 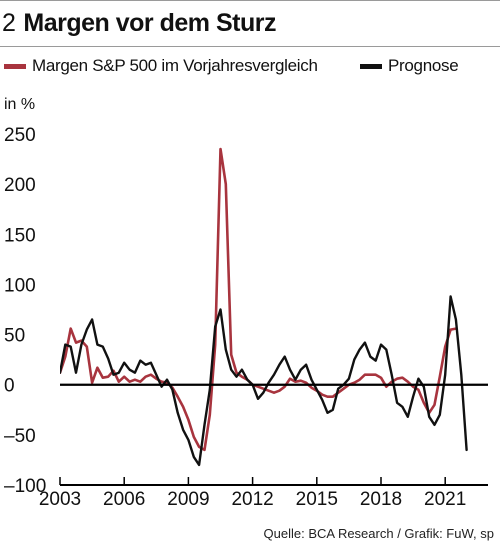 What do you see at coordinates (317, 499) in the screenshot?
I see `x-tick-label: 2015` at bounding box center [317, 499].